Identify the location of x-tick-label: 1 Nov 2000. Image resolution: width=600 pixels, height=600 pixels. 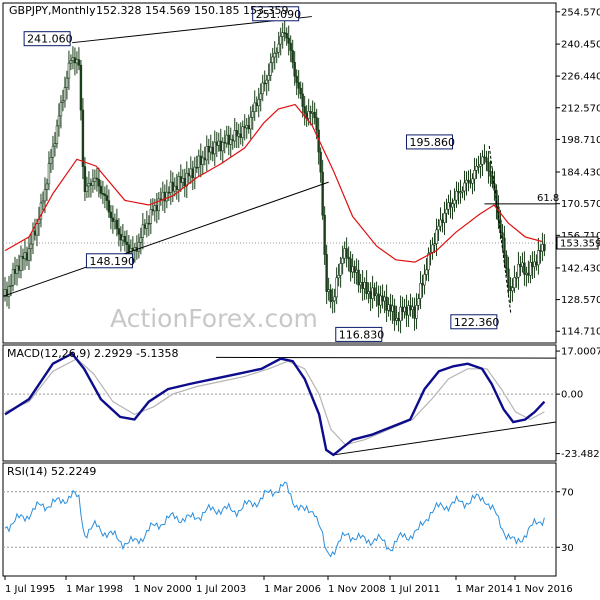
(163, 589).